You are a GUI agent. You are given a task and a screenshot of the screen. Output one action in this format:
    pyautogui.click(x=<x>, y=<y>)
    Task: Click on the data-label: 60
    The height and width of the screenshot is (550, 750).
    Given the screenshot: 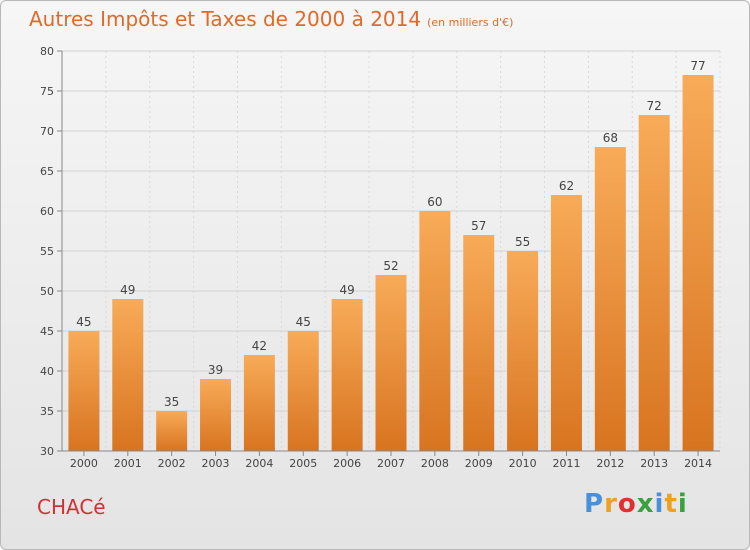 What is the action you would take?
    pyautogui.click(x=434, y=202)
    